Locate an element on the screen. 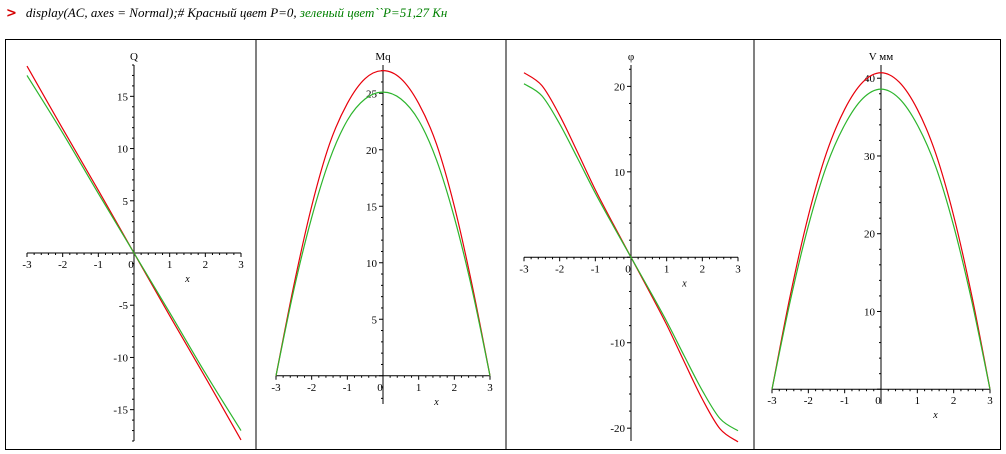 This screenshot has height=454, width=1006. y-axis-label: φ is located at coordinates (631, 57).